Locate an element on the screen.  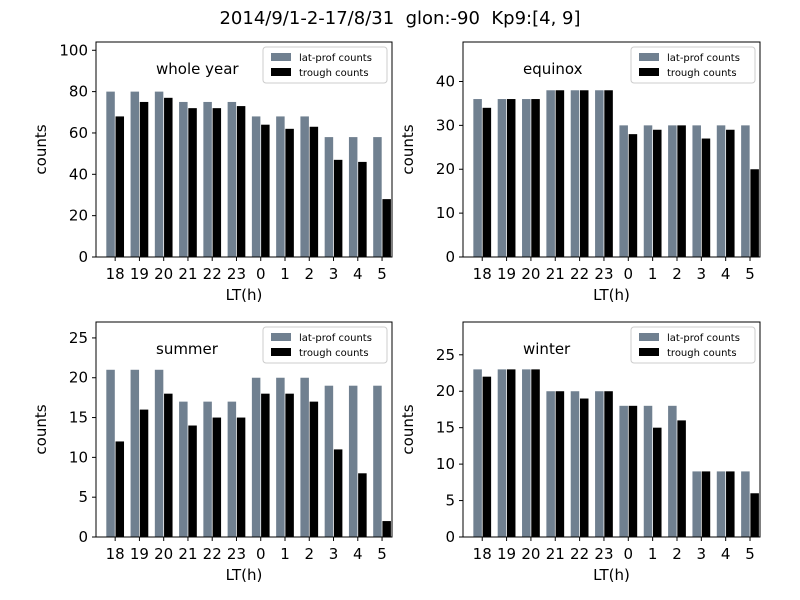
y-tick-label: 60 is located at coordinates (78, 133).